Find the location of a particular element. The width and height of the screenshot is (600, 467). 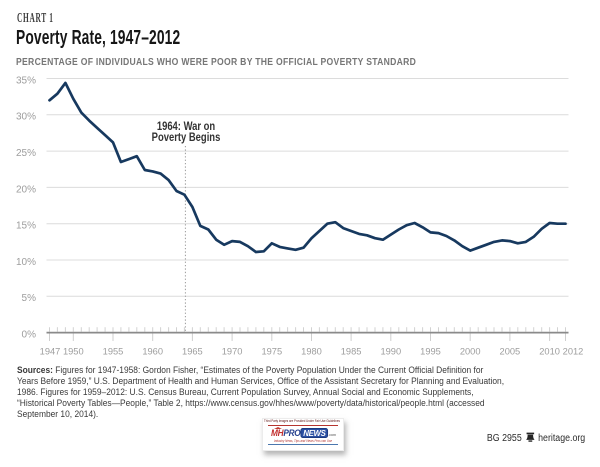

svg-text: 20% is located at coordinates (26, 189).